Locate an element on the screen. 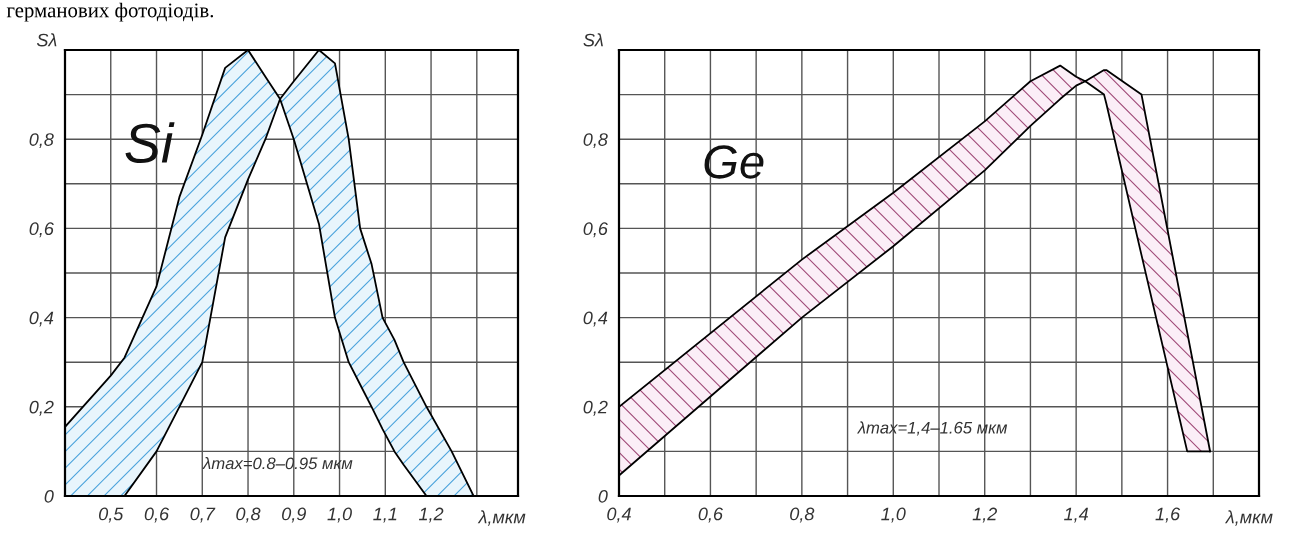 This screenshot has height=543, width=1289. x-tick-label: 0,9 is located at coordinates (294, 515).